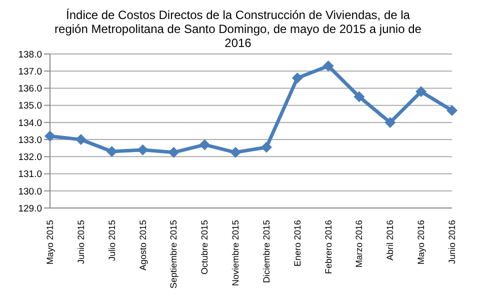  I want to click on y-tick-label: 132.0, so click(30, 158).